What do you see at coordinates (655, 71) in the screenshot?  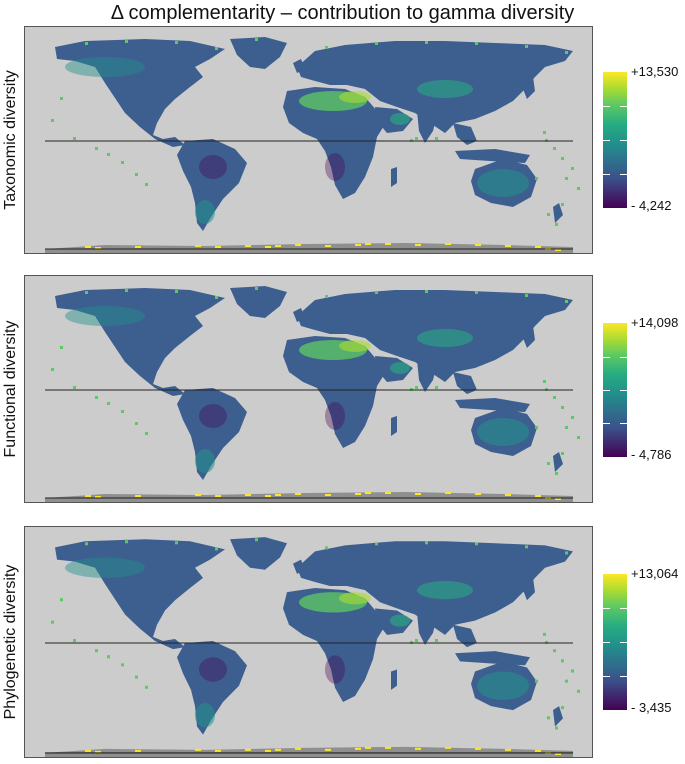 I see `legend-max-label: +13,530` at bounding box center [655, 71].